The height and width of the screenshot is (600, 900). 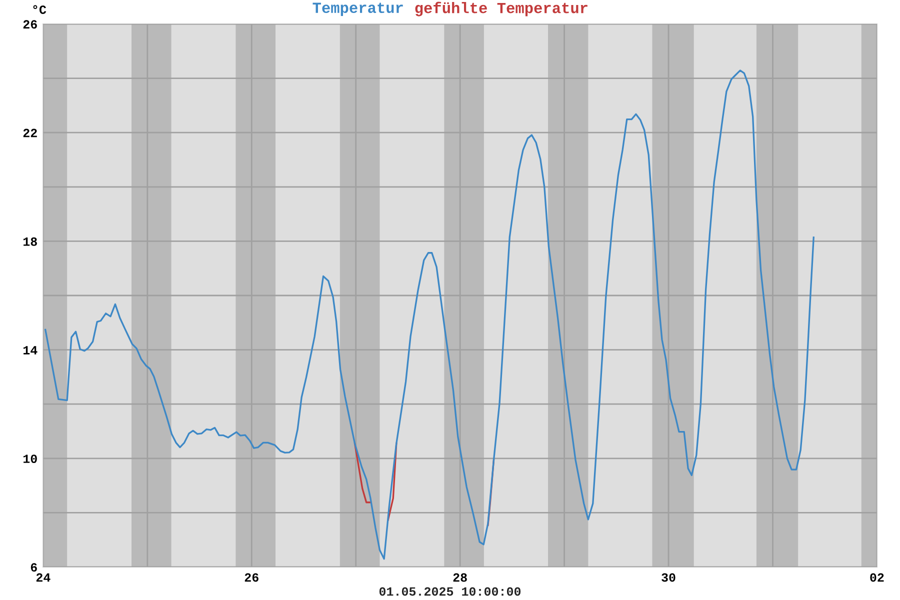 I want to click on x-tick-label: 30, so click(x=669, y=577).